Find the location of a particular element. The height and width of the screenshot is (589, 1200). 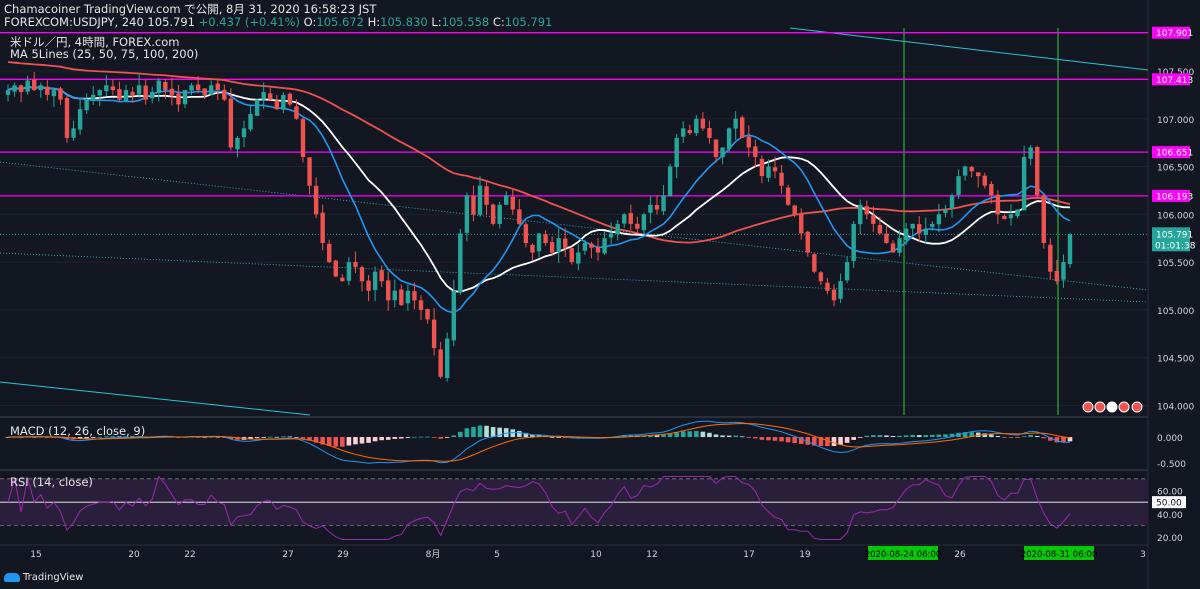

rsi-value-label: 50.00 is located at coordinates (1169, 504).